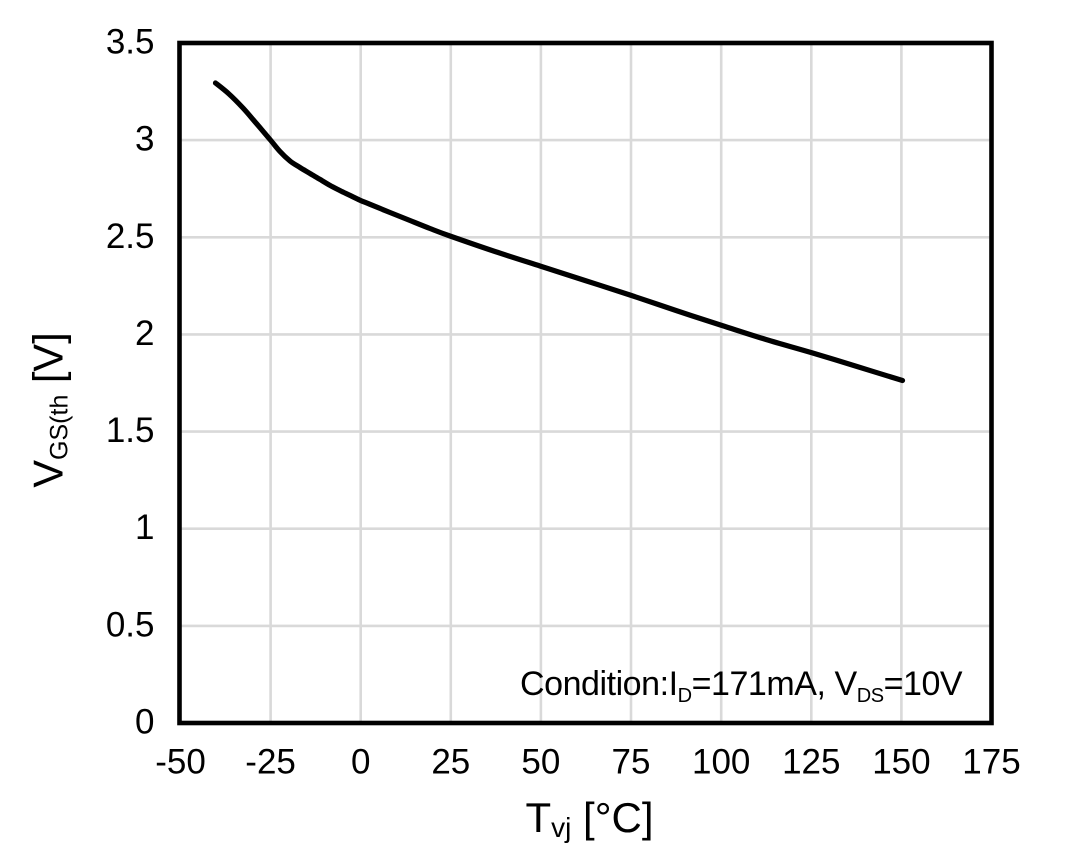  Describe the element at coordinates (130, 624) in the screenshot. I see `svg-text: 0.5` at that location.